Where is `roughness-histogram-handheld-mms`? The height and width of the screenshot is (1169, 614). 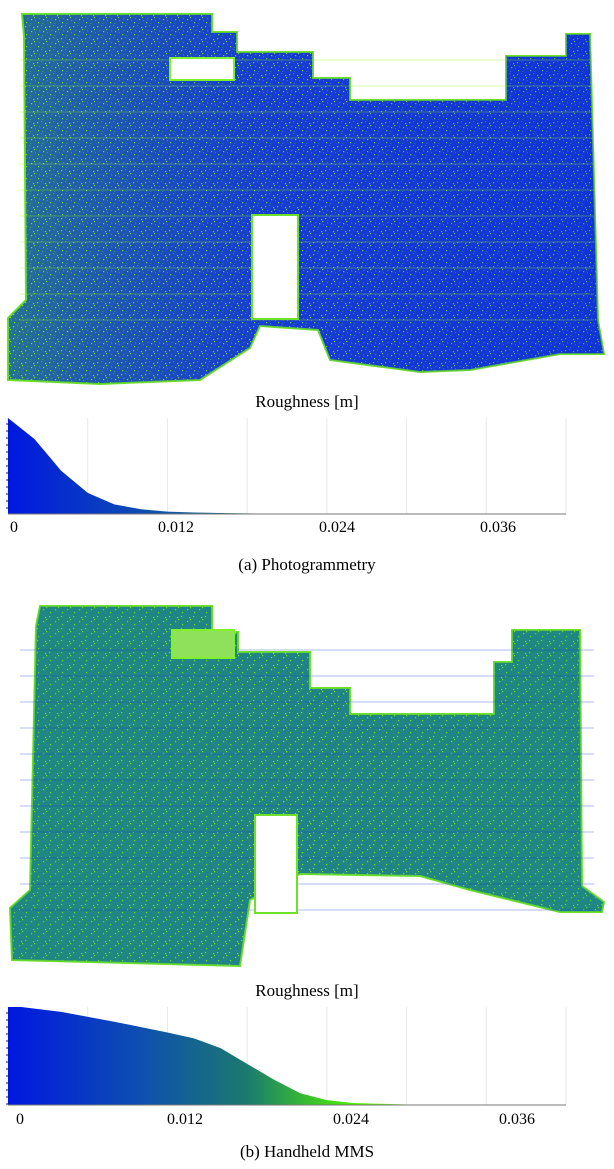 roughness-histogram-handheld-mms is located at coordinates (286, 1056).